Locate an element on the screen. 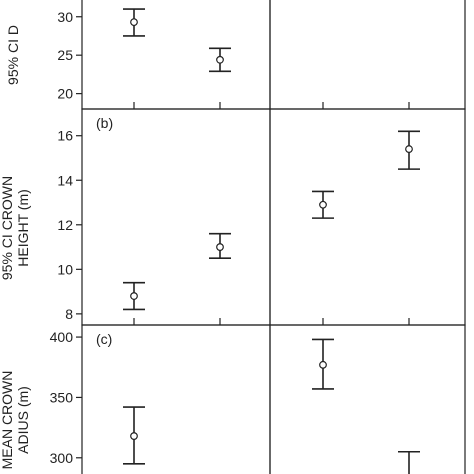 This screenshot has height=474, width=474. y-tick-label-r2-0: 8 is located at coordinates (69, 314).